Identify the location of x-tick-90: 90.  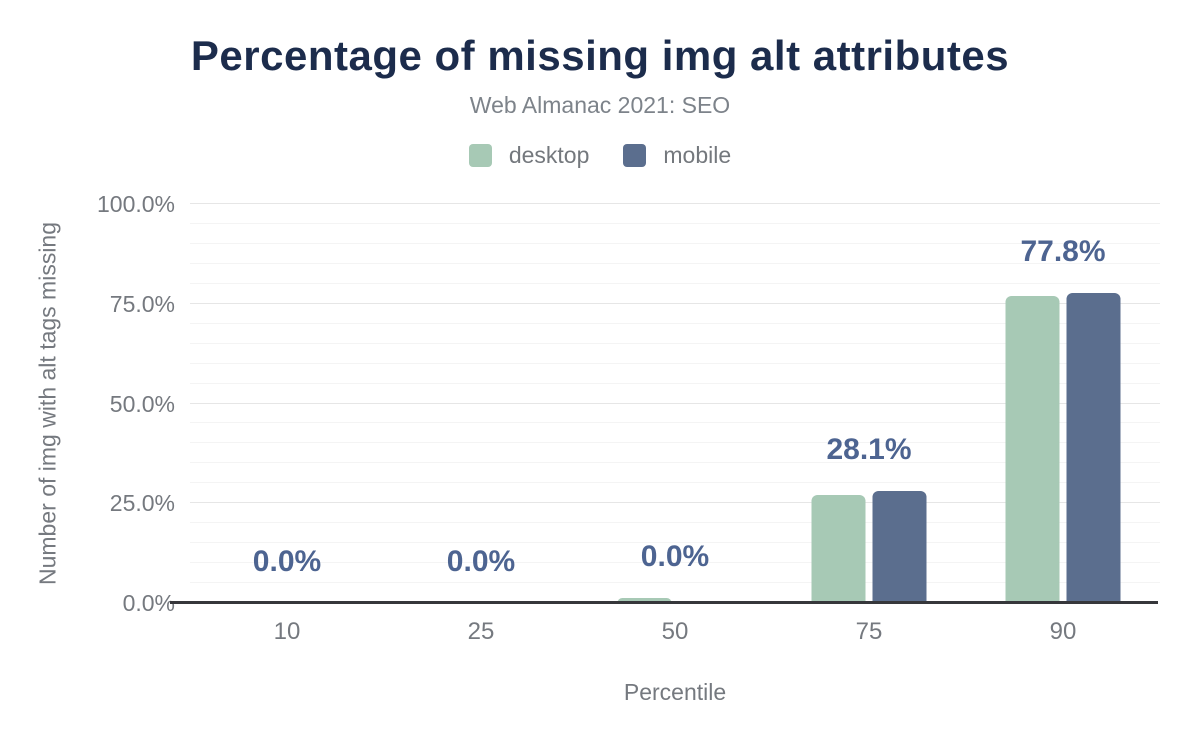
(1063, 631).